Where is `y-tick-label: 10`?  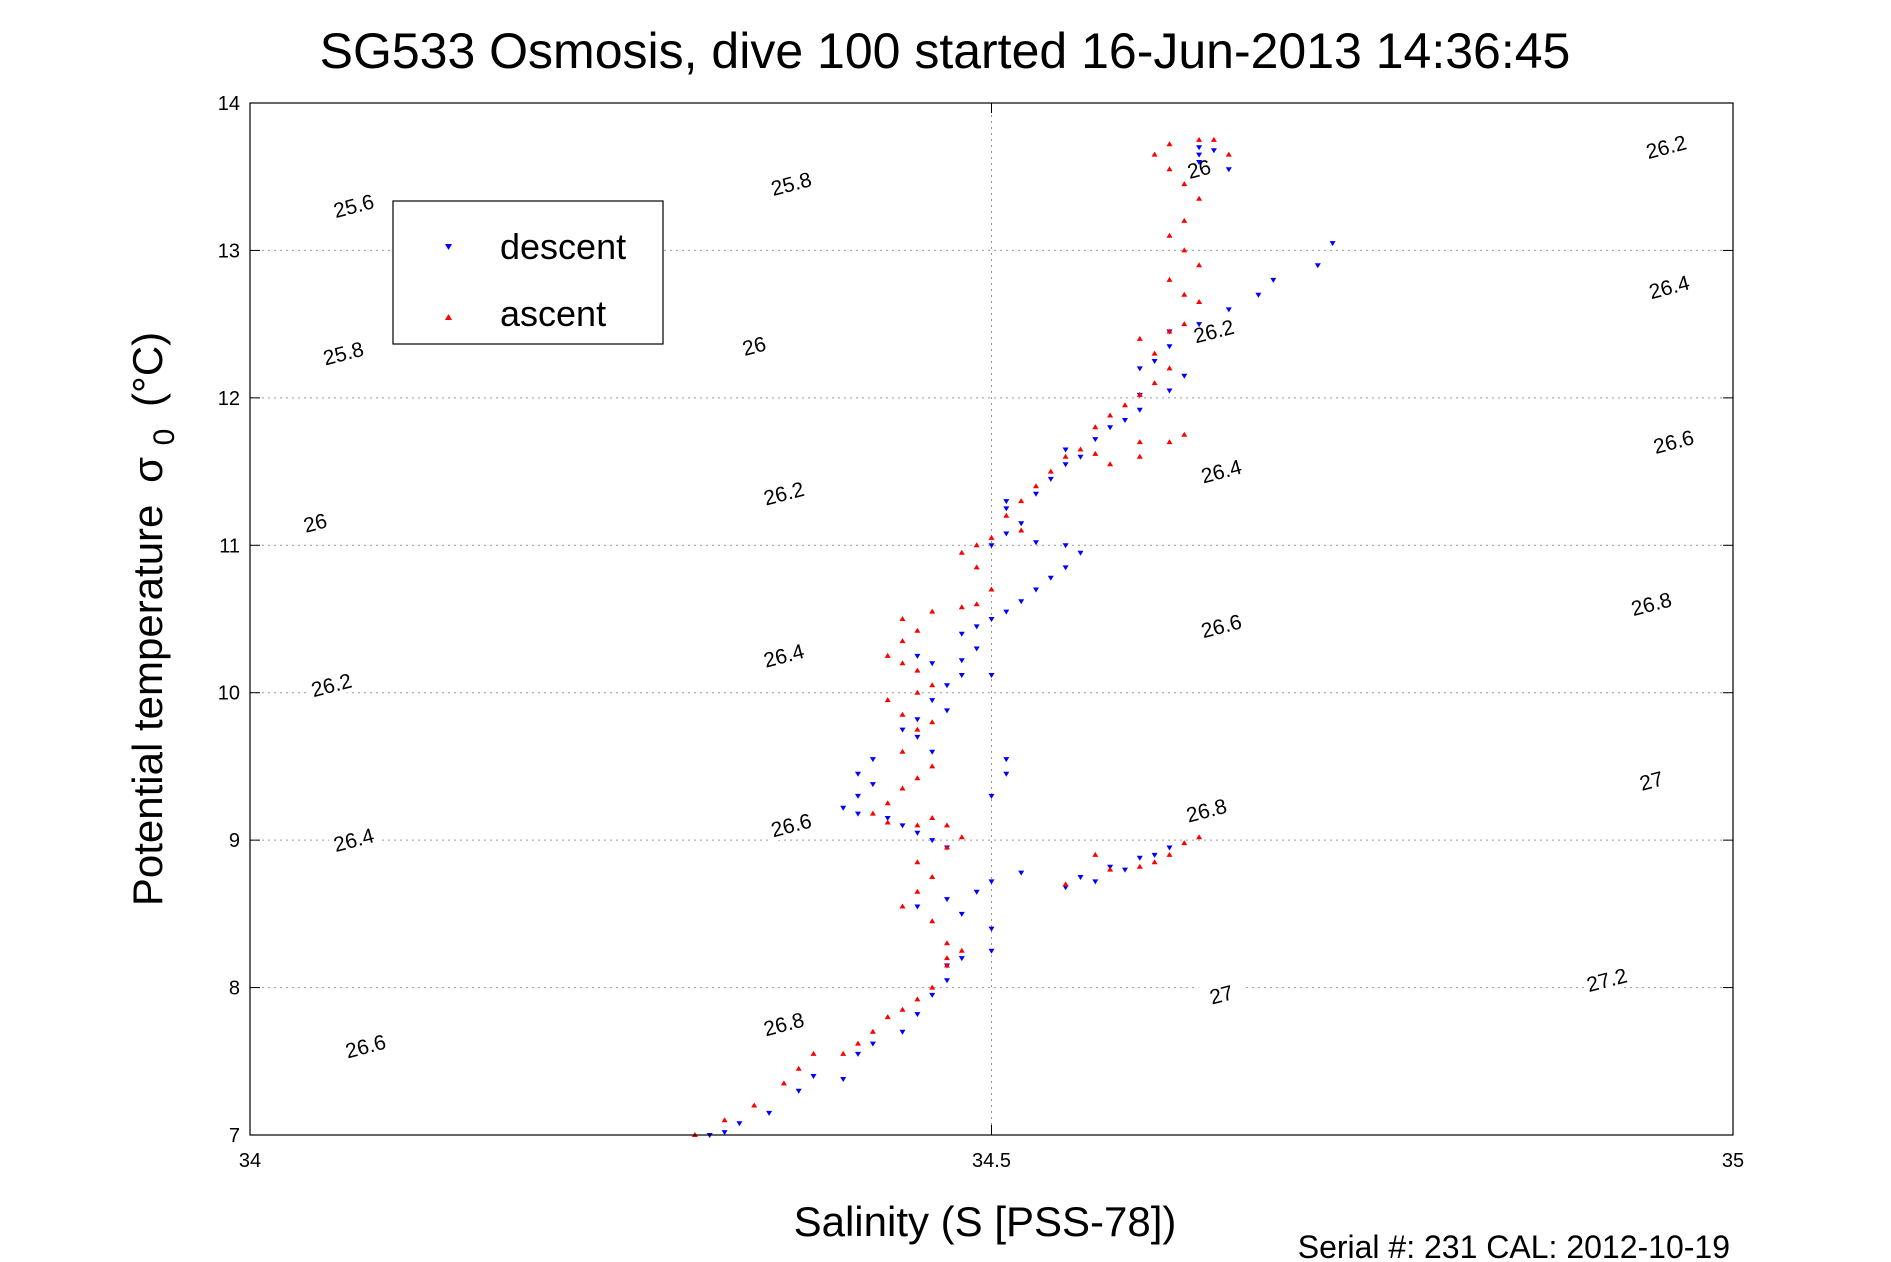 y-tick-label: 10 is located at coordinates (229, 694).